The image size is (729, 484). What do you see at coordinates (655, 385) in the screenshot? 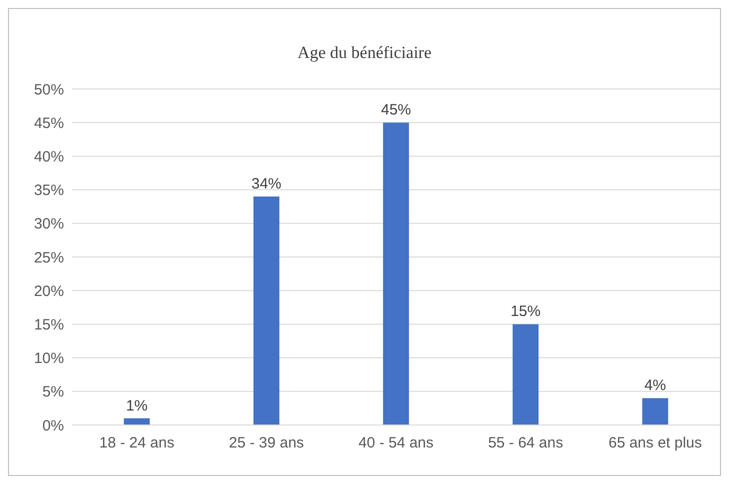
I see `data-label: 4%` at bounding box center [655, 385].